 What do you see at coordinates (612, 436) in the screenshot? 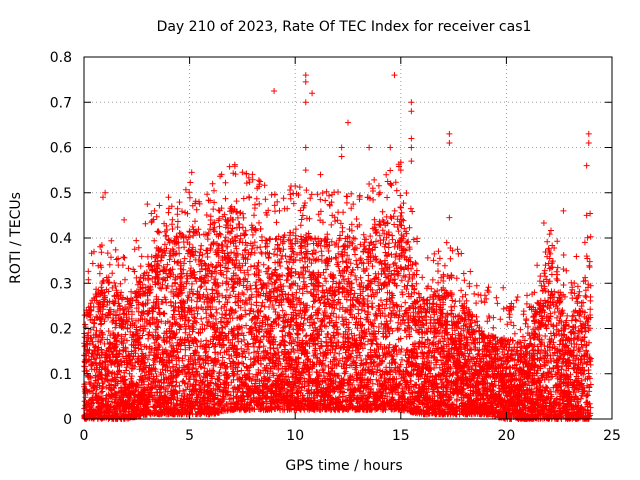
I see `x-tick-label: 25` at bounding box center [612, 436].